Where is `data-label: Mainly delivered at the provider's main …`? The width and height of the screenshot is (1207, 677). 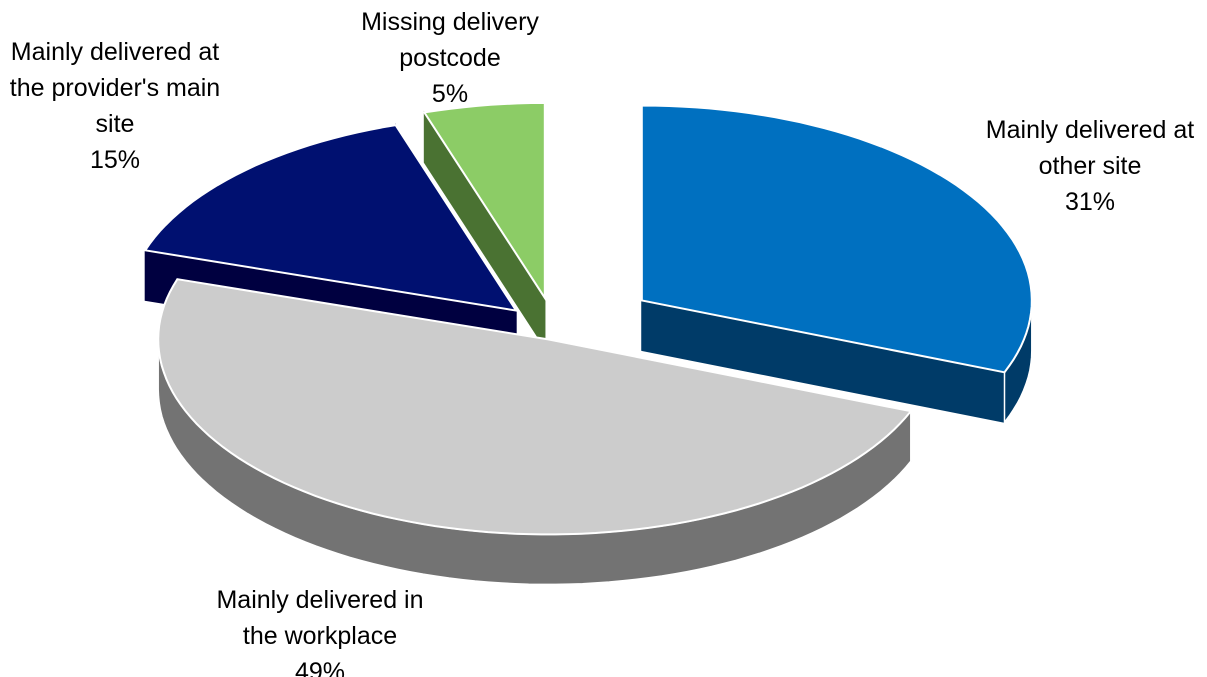
data-label: Mainly delivered at the provider's main … is located at coordinates (117, 106).